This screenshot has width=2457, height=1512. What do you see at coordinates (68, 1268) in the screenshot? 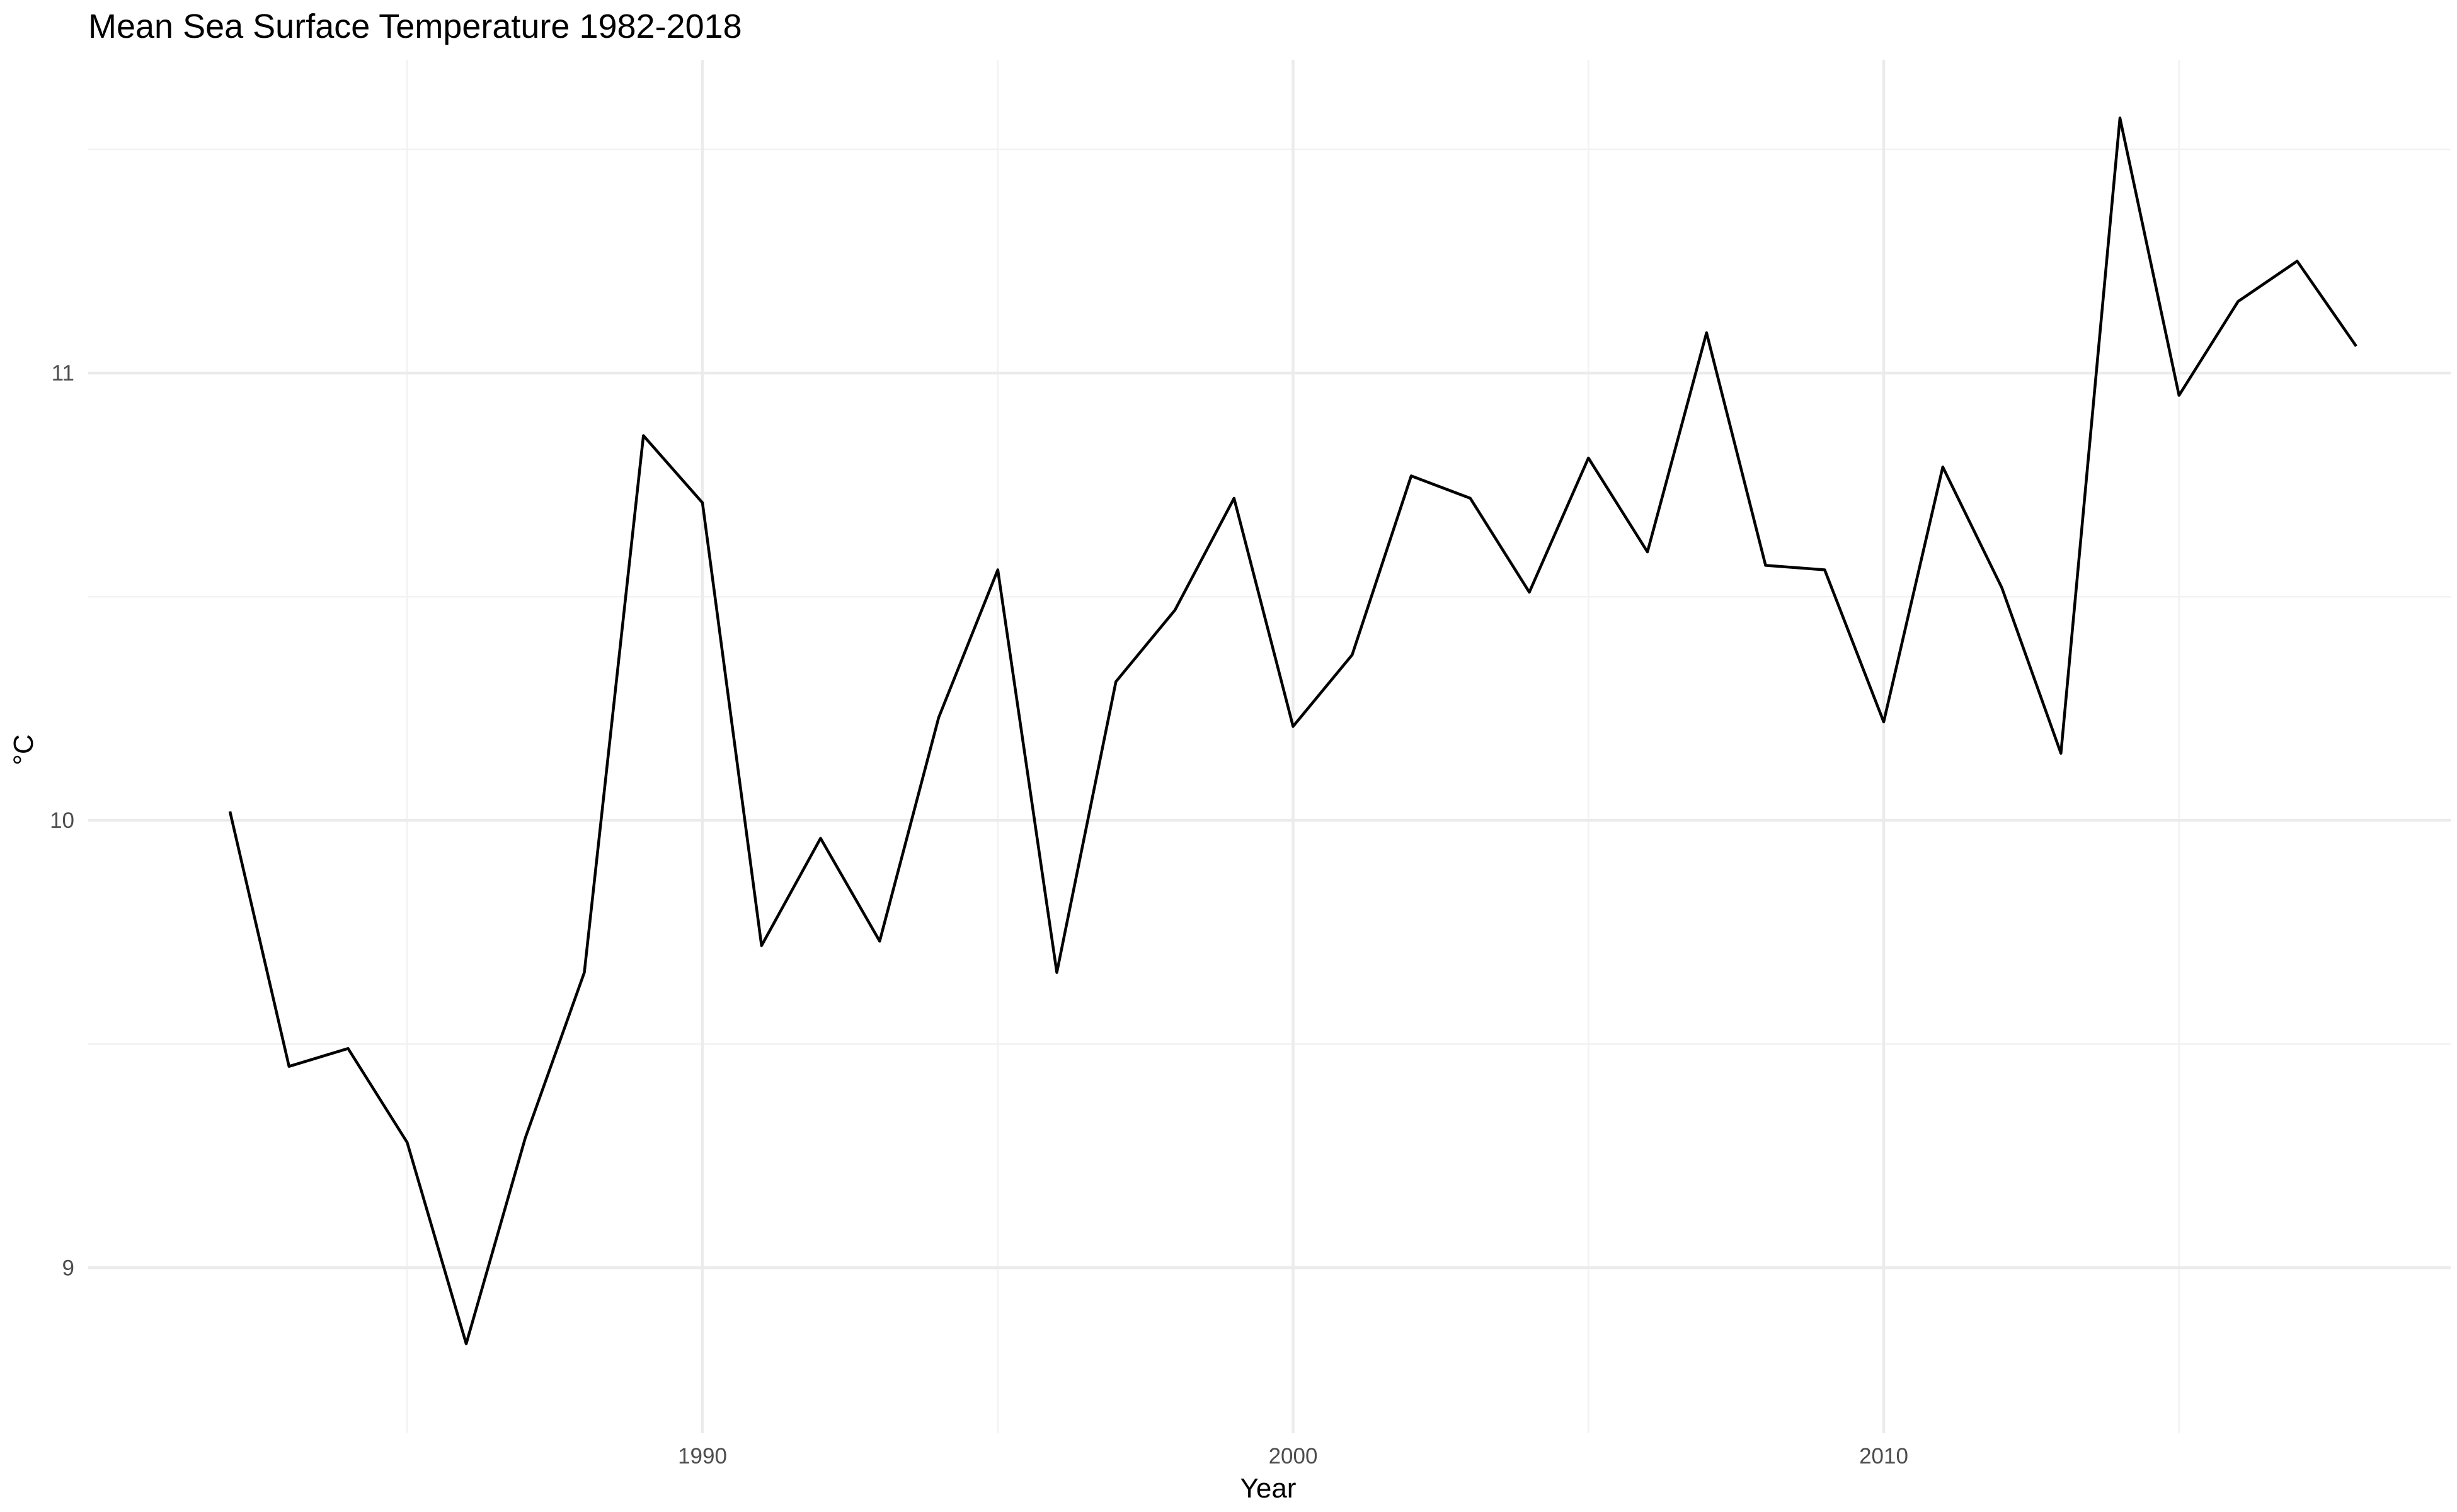
I see `y-tick-label: 9` at bounding box center [68, 1268].